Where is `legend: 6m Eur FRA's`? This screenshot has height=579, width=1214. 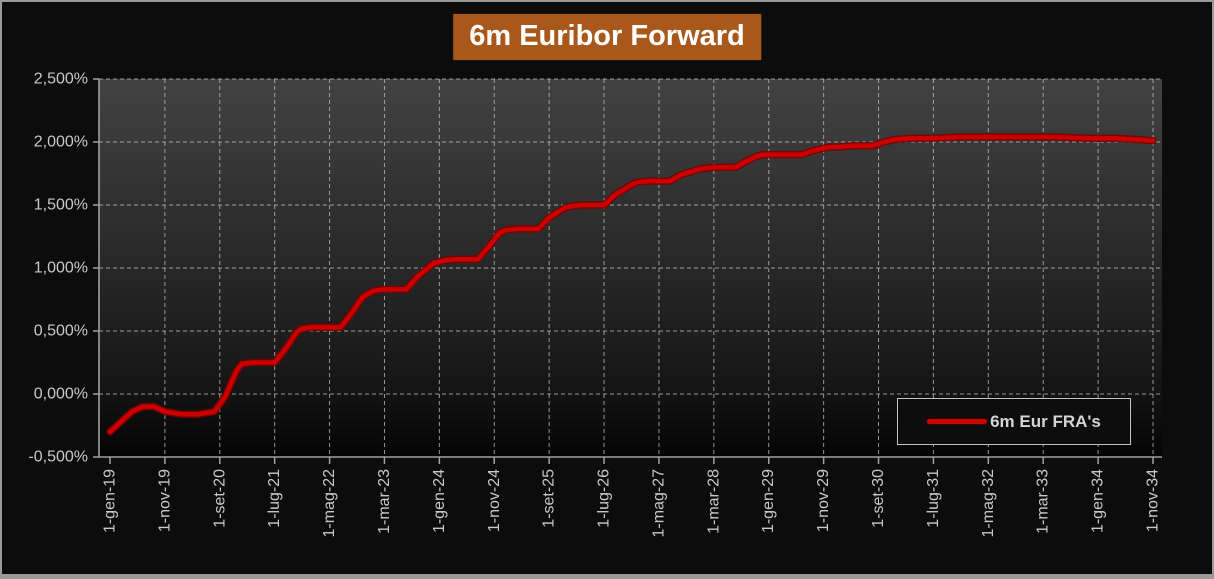 legend: 6m Eur FRA's is located at coordinates (1014, 421).